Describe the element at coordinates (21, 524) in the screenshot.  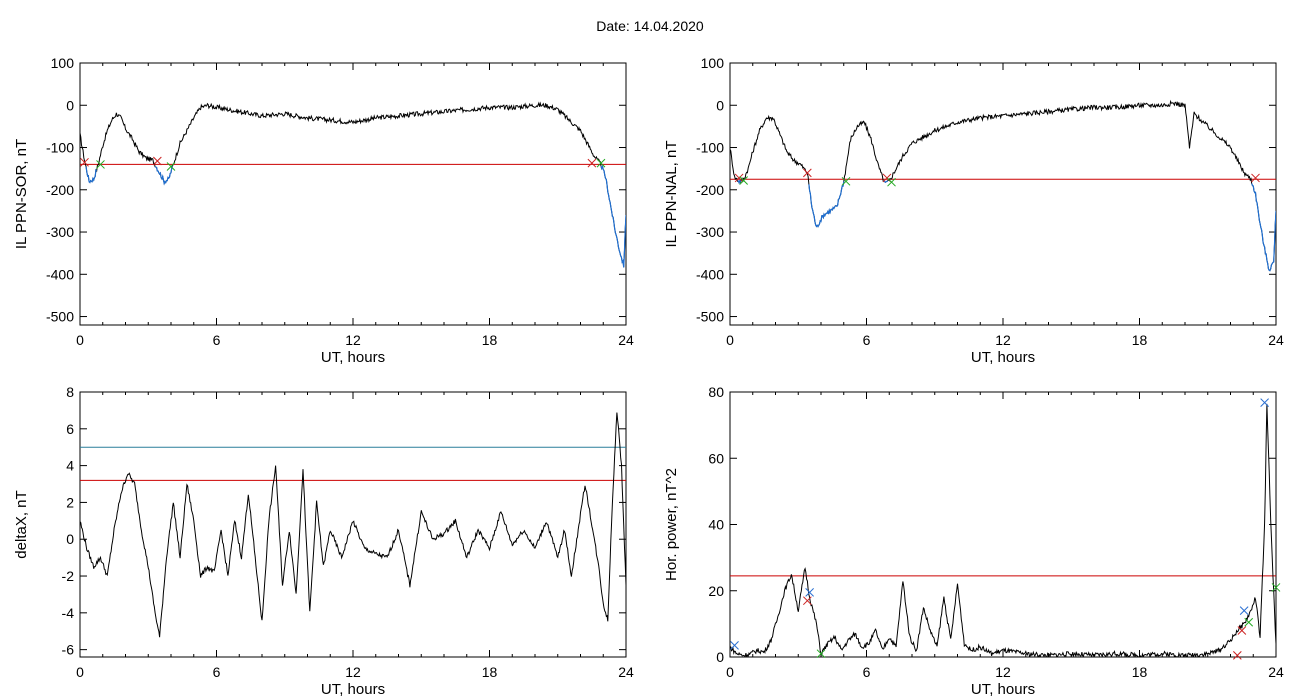
I see `y-axis-label: deltaX, nT` at that location.